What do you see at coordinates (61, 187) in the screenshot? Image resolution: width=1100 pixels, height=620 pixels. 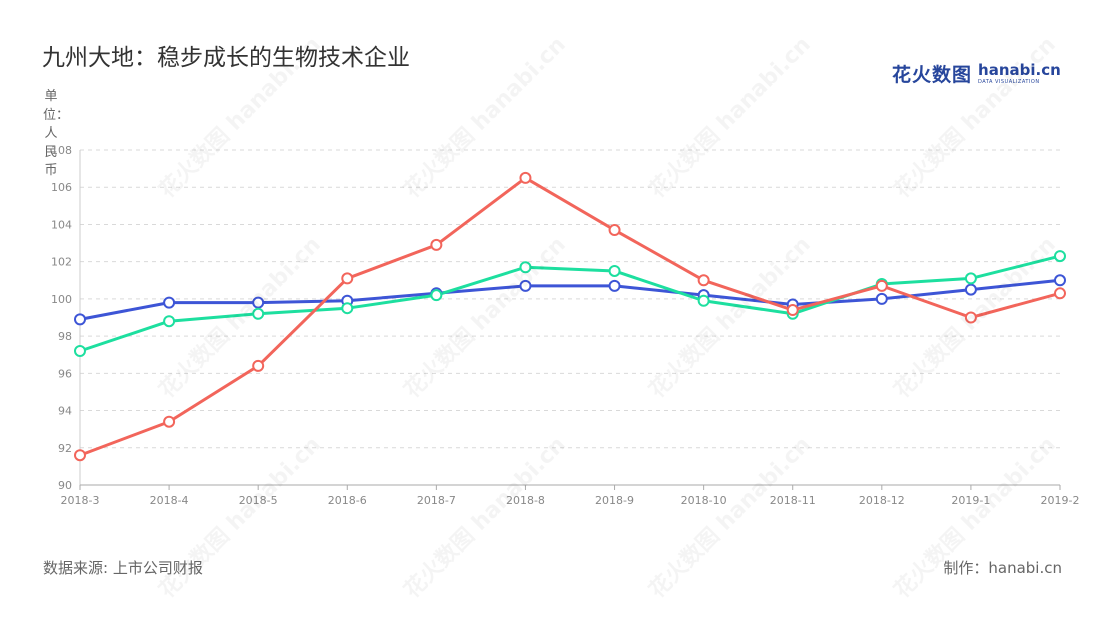 I see `y-tick-label: 106` at bounding box center [61, 187].